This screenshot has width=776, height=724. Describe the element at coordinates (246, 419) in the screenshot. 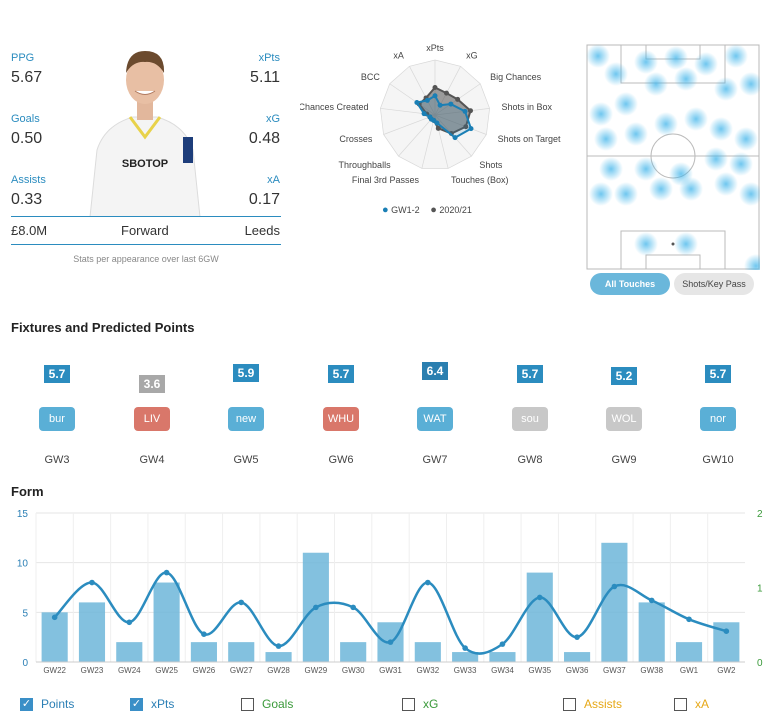

I see `fixture-opponent-gw5: new` at that location.